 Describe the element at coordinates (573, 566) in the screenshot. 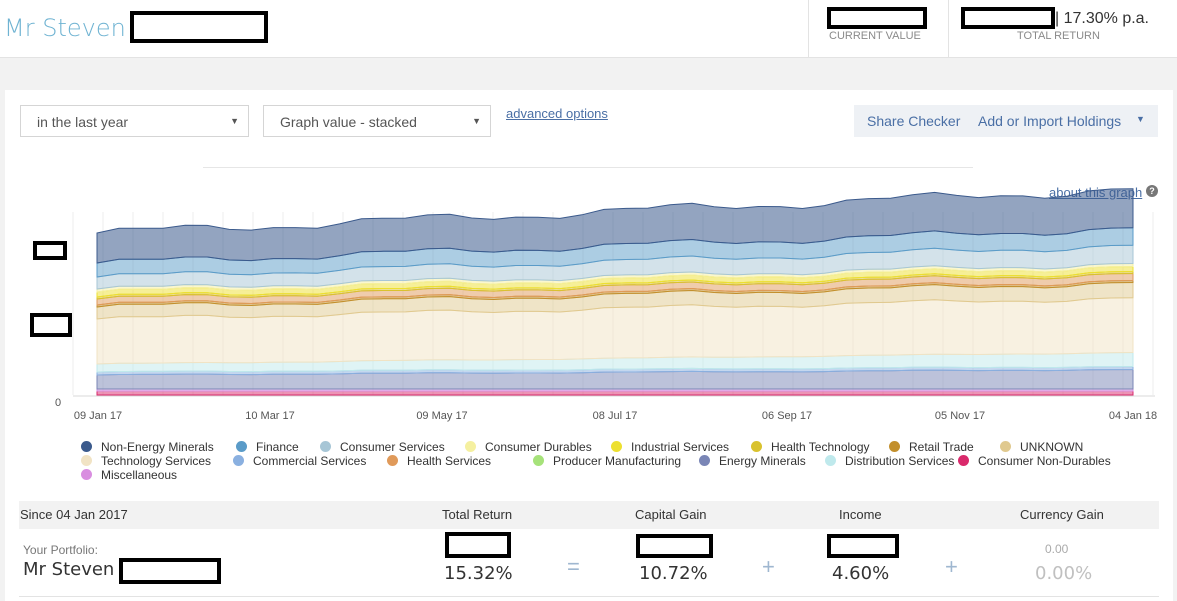

I see `equals-sign: =` at that location.